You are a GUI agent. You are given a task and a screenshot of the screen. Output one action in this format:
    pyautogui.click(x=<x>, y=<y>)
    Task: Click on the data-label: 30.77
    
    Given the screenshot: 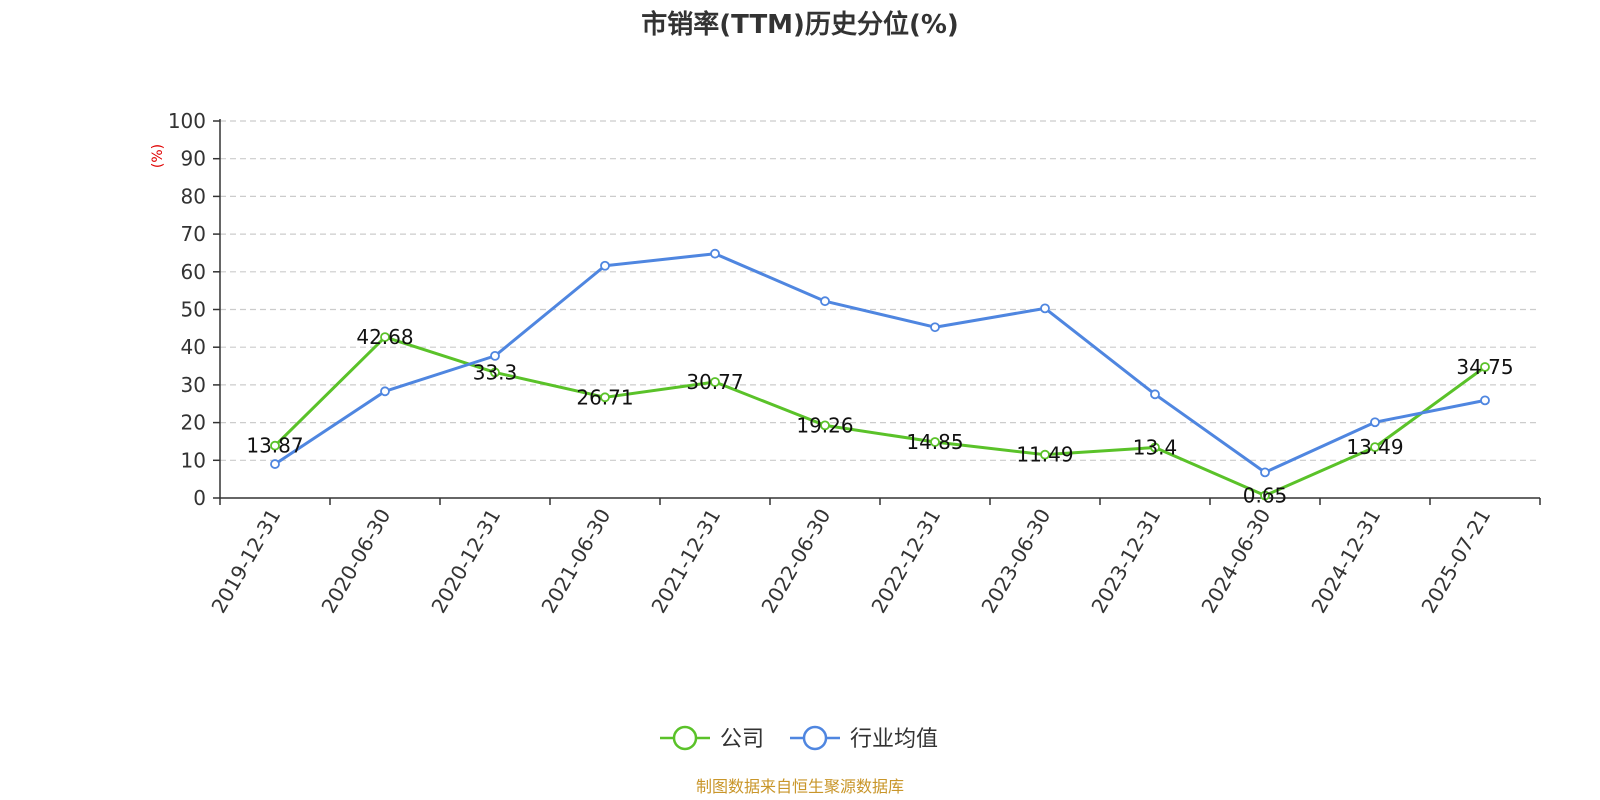 What is the action you would take?
    pyautogui.click(x=714, y=382)
    